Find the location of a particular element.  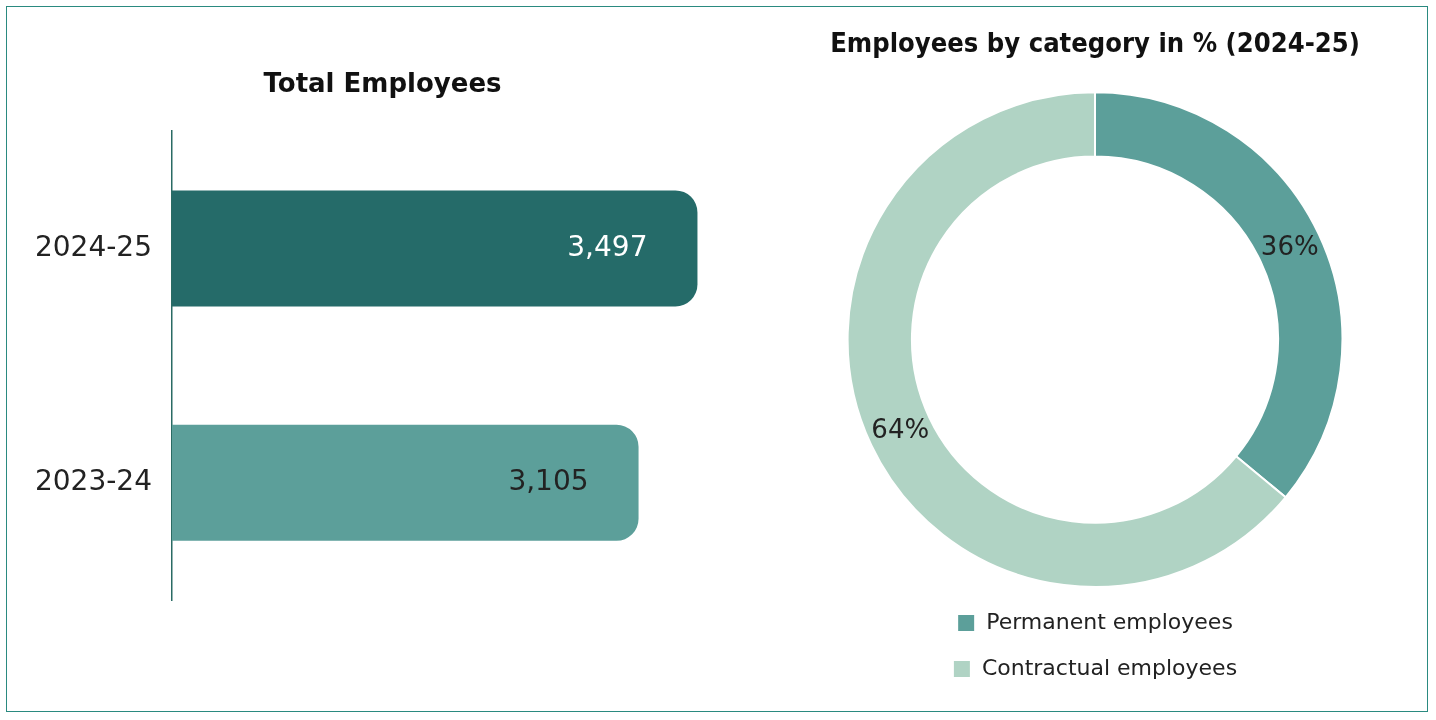

data-label: 3,497 is located at coordinates (607, 246).